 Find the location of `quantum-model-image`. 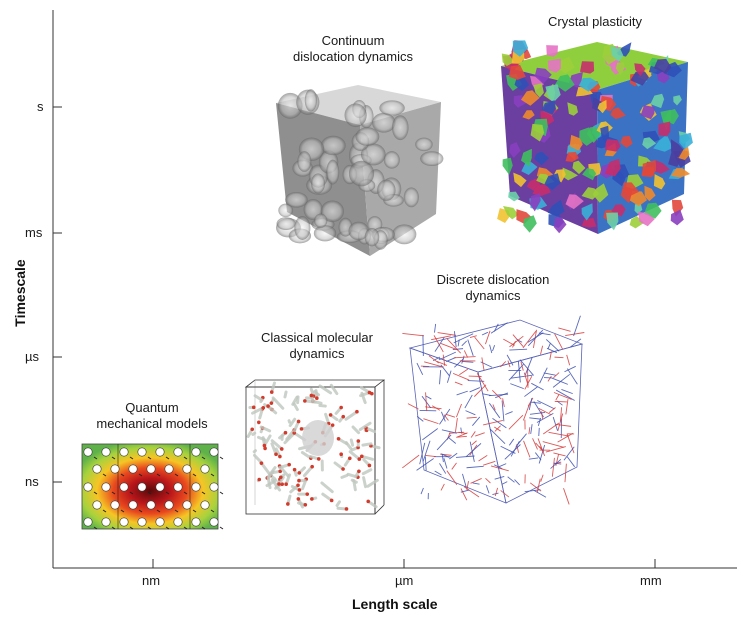

quantum-model-image is located at coordinates (152, 486).